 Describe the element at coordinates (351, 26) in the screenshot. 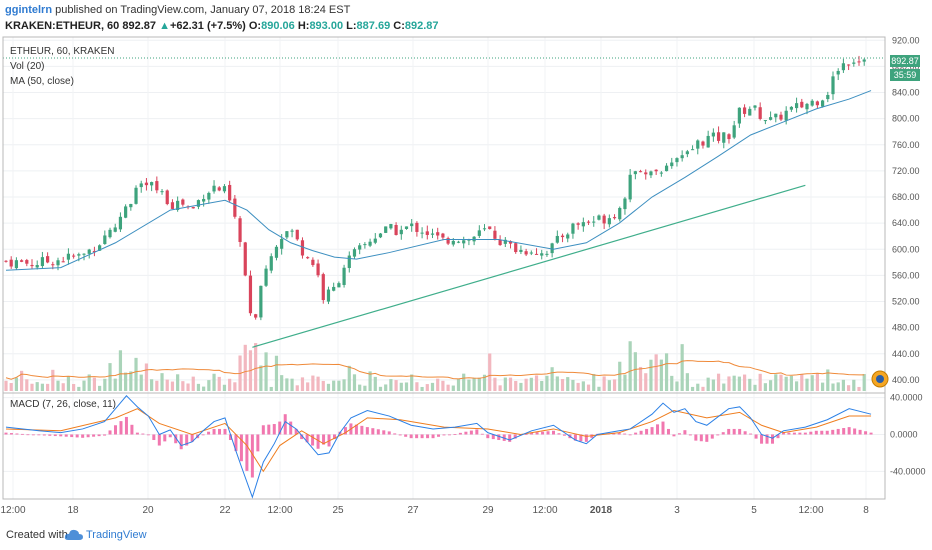

I see `low-label: L:` at that location.